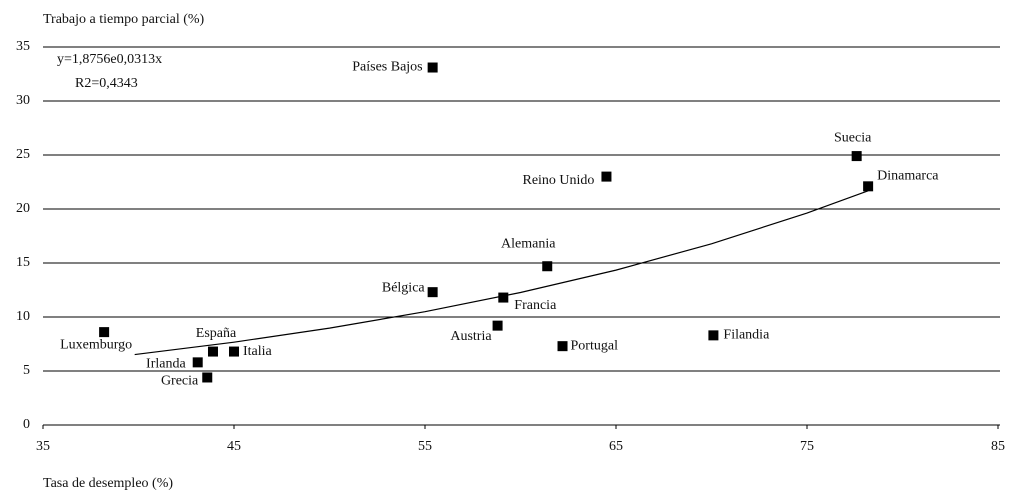  I want to click on point-label: Suecia, so click(853, 137).